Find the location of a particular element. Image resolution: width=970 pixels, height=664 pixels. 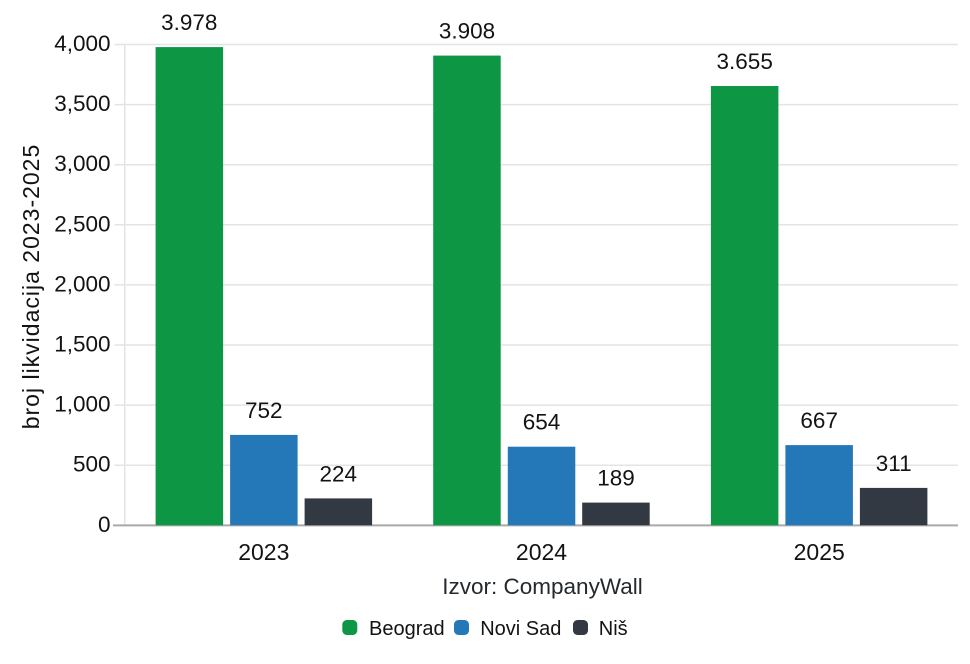

svg-text: Izvor: CompanyWall is located at coordinates (542, 586).